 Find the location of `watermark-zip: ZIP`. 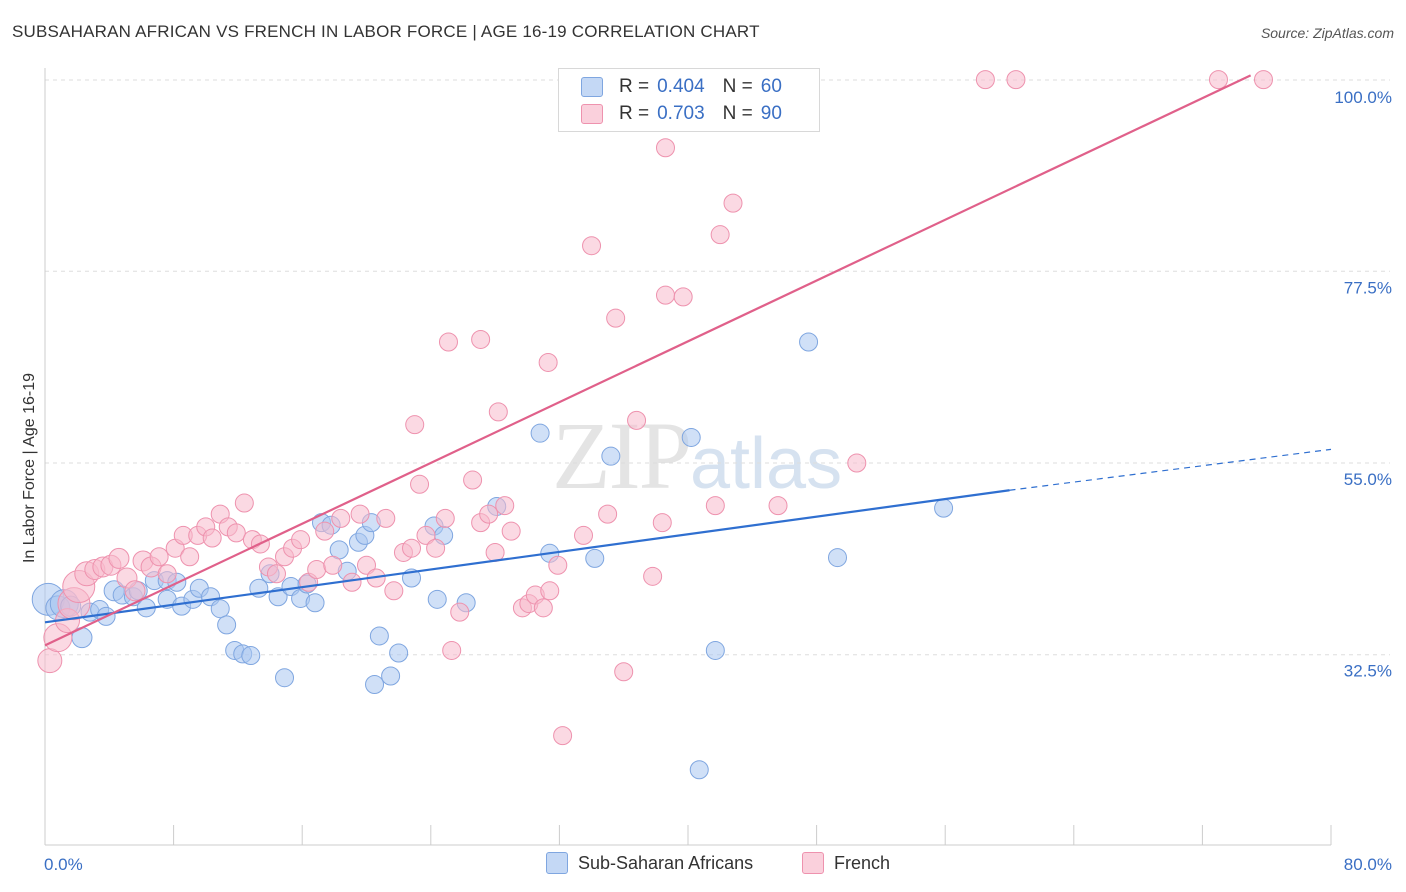

watermark-zip: ZIP is located at coordinates (622, 455).